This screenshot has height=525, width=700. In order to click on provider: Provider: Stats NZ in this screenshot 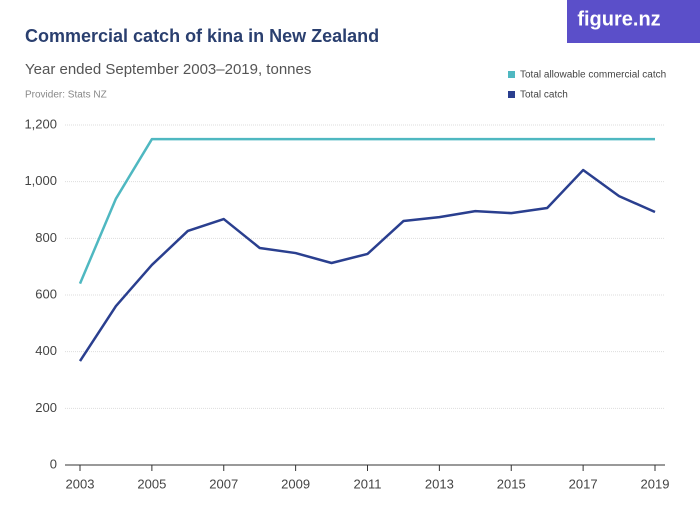, I will do `click(66, 95)`.